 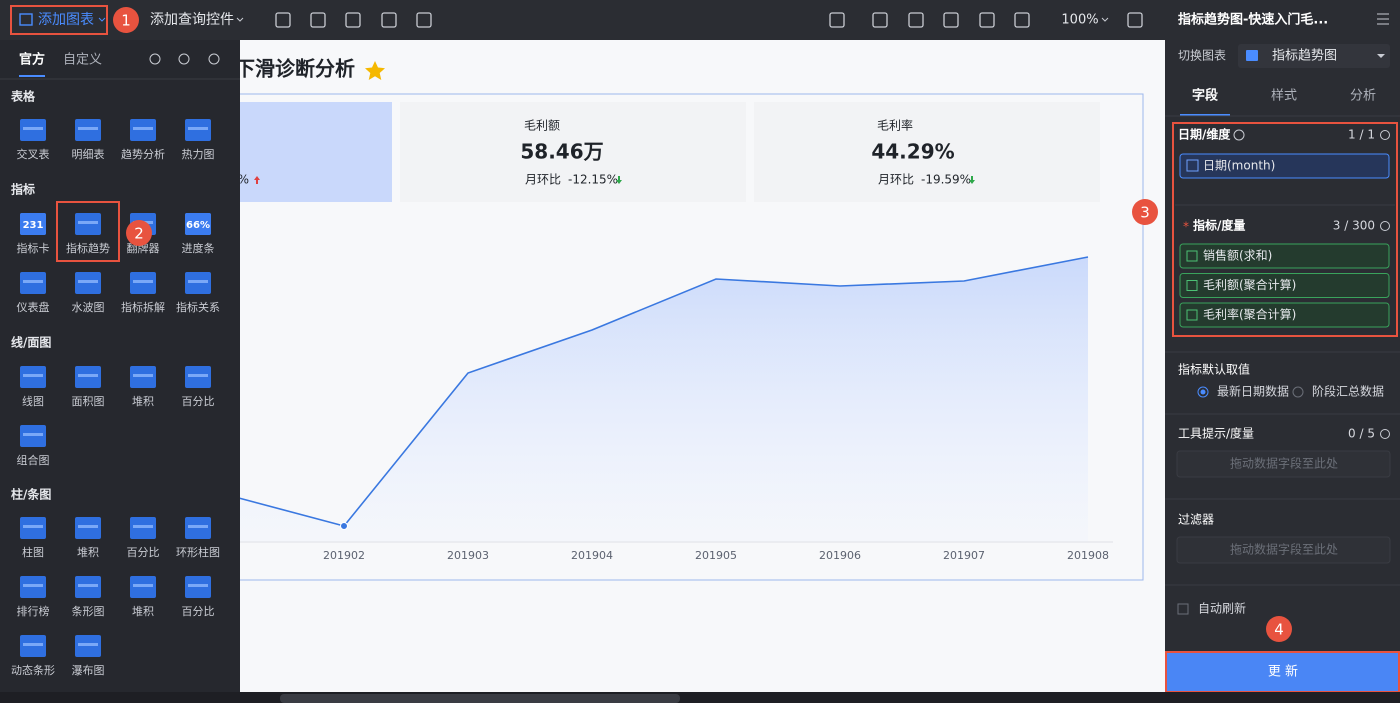 What do you see at coordinates (23, 96) in the screenshot?
I see `section-title: 表格` at bounding box center [23, 96].